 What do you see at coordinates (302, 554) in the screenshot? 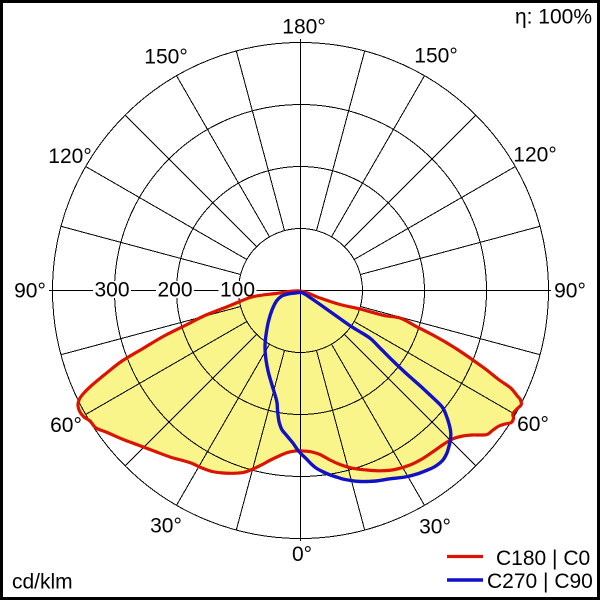
I see `svg-text: 0°` at bounding box center [302, 554].